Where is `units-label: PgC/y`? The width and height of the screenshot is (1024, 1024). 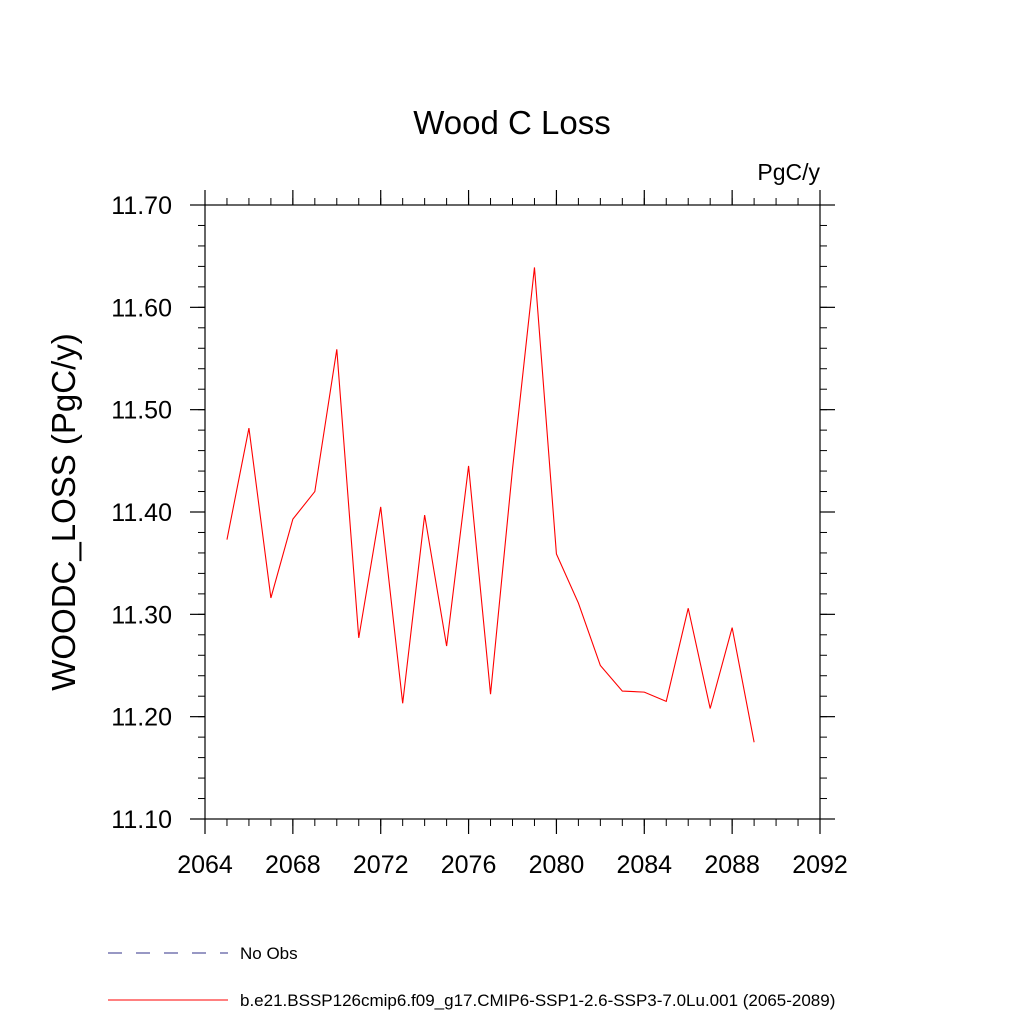 units-label: PgC/y is located at coordinates (788, 172).